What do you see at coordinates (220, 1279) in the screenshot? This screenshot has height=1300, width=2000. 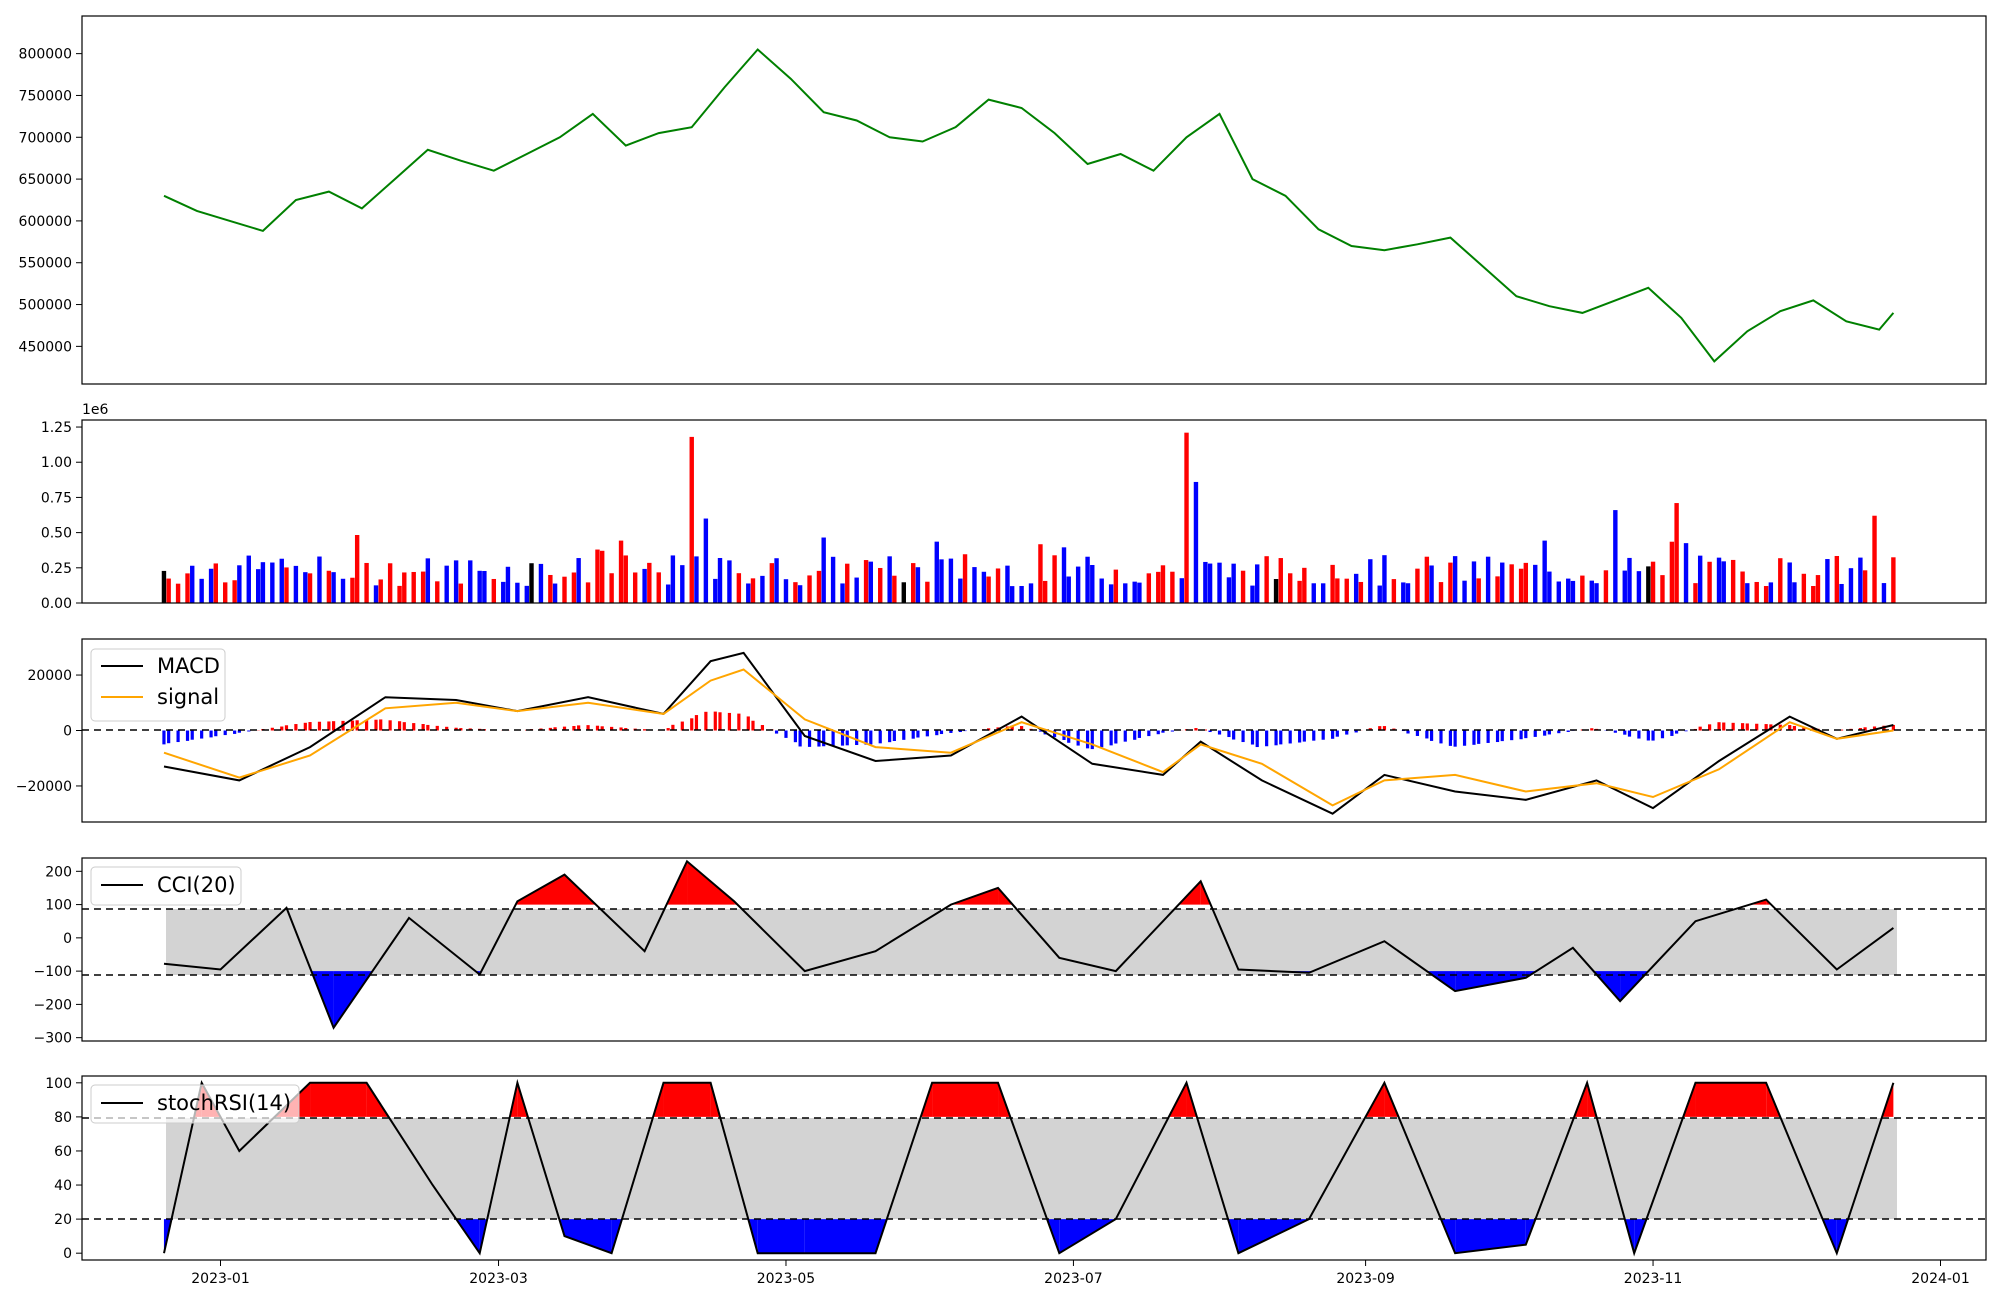 I see `x-tick-label: 2023-01` at bounding box center [220, 1279].